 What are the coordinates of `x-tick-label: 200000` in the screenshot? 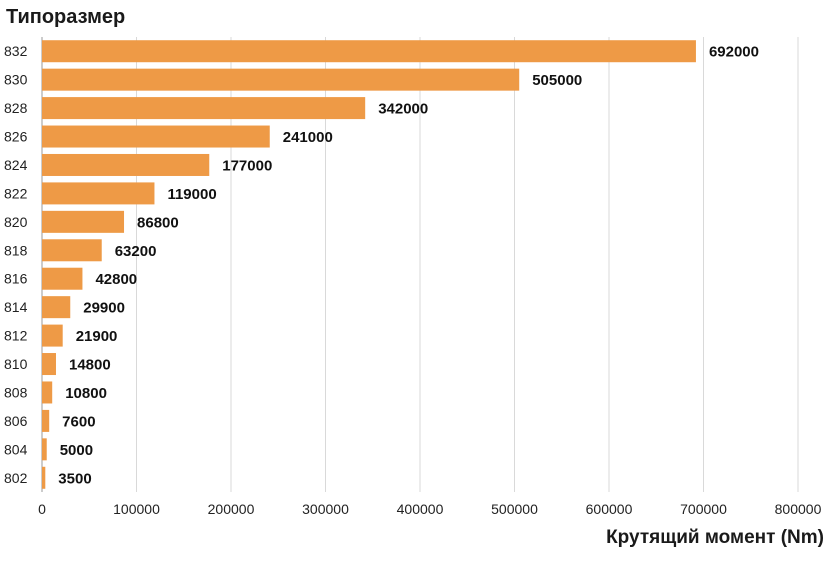 It's located at (231, 509).